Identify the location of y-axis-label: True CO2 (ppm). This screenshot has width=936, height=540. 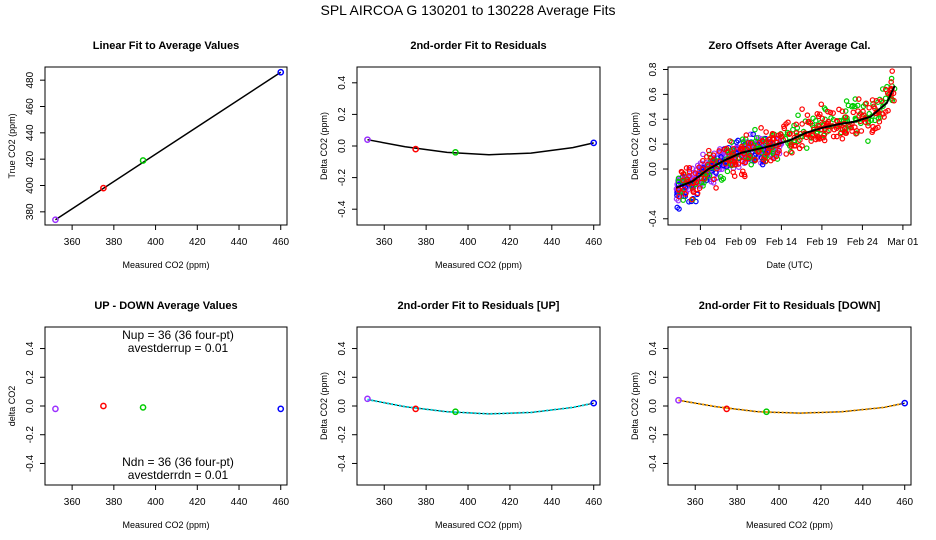
(12, 145).